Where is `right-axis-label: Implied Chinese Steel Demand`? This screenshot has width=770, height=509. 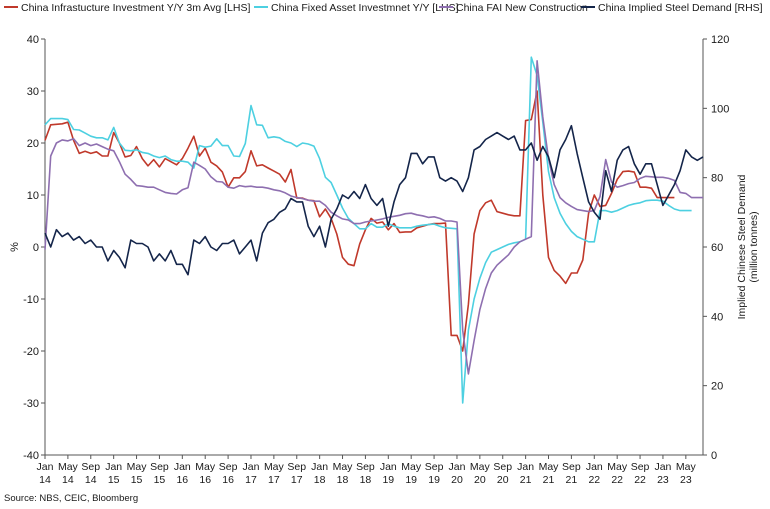
right-axis-label: Implied Chinese Steel Demand is located at coordinates (742, 246).